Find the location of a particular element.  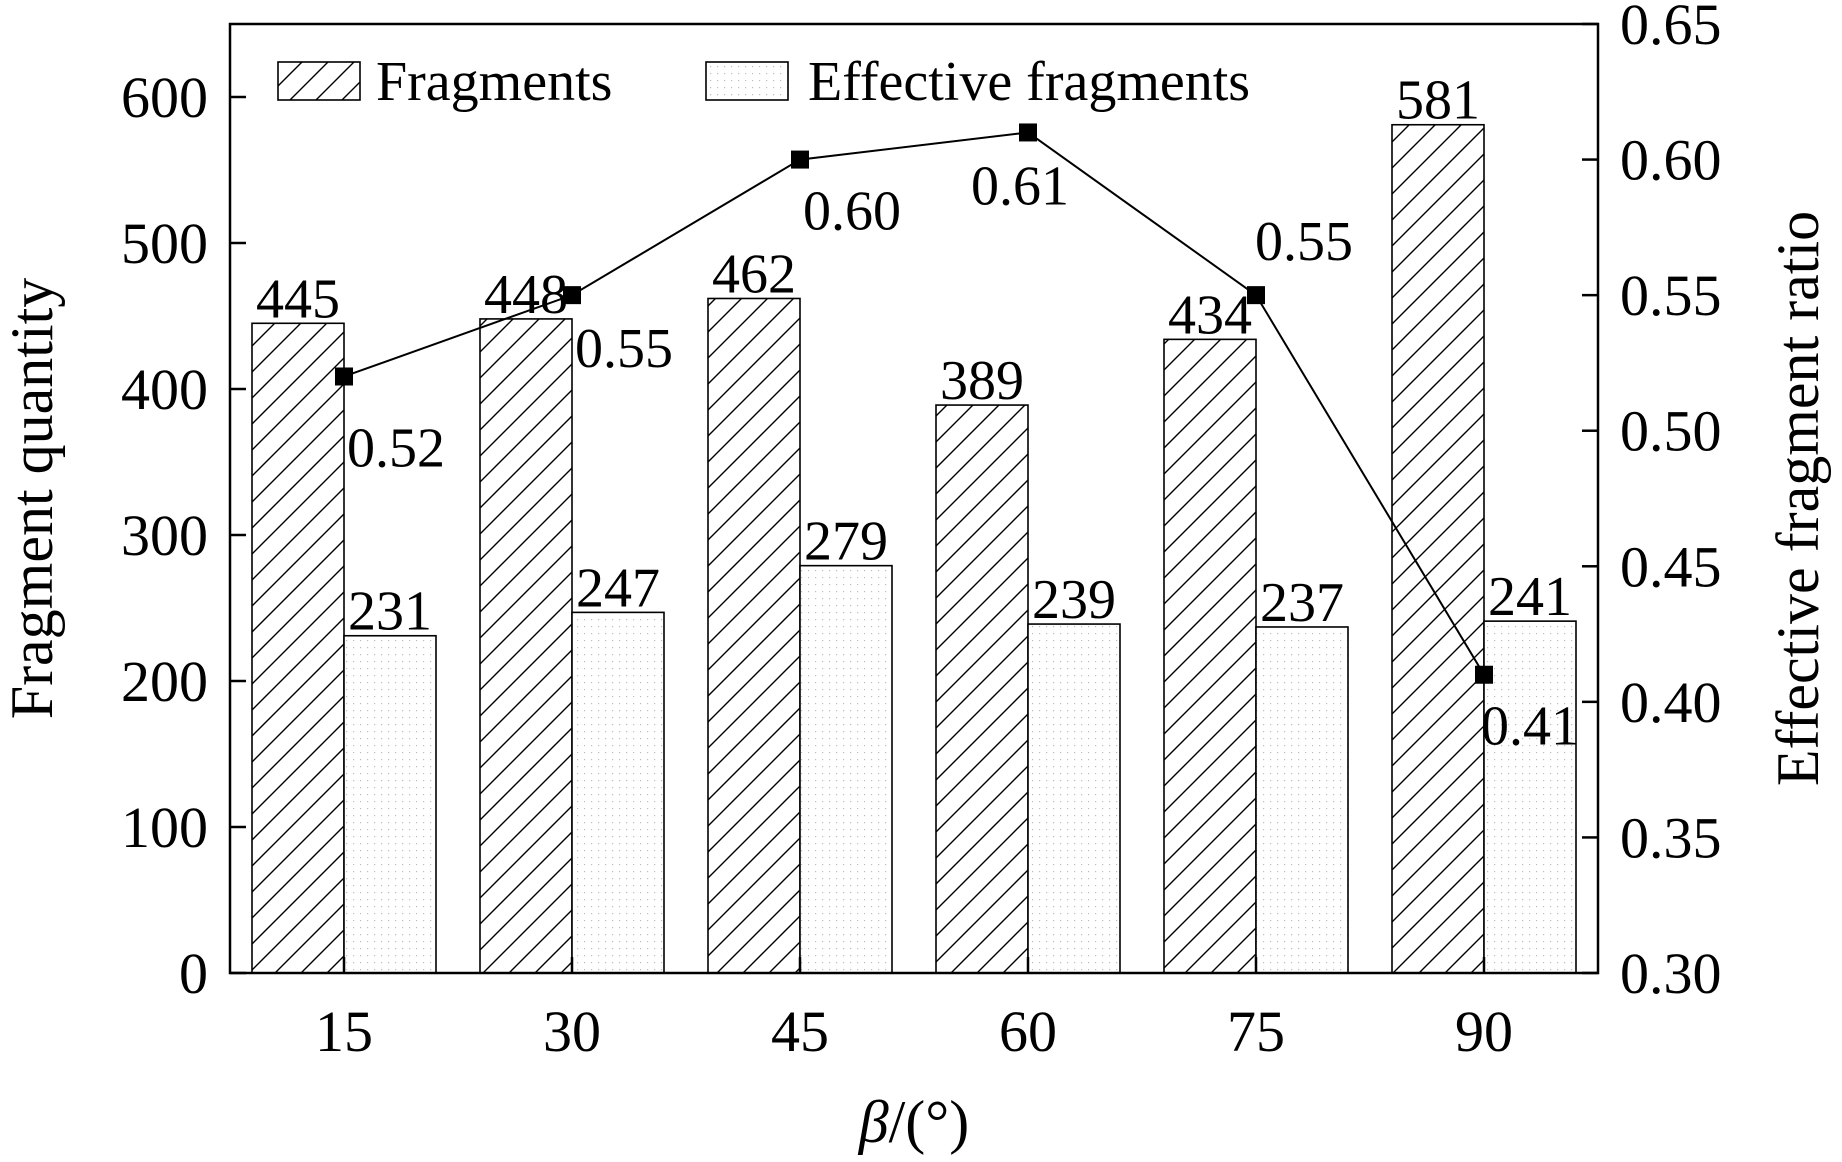

y-tick-label: 0 is located at coordinates (193, 973).